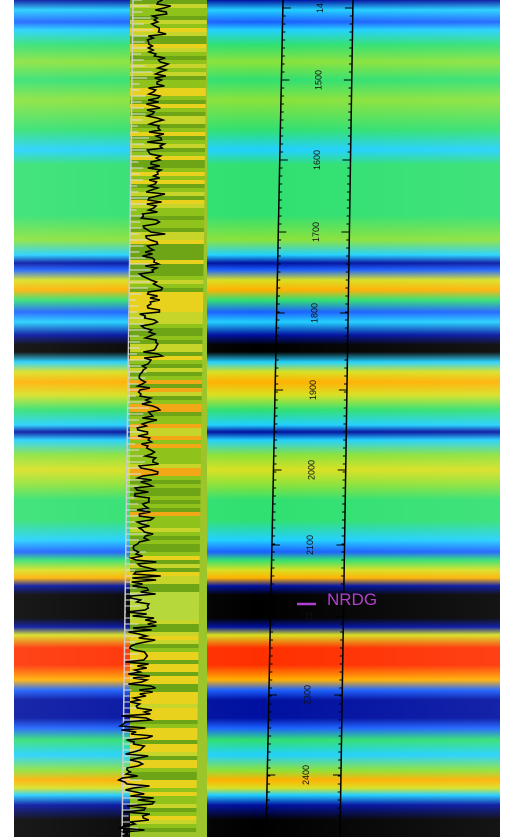 The image size is (508, 837). What do you see at coordinates (314, 313) in the screenshot?
I see `depth-tick-label: 1800` at bounding box center [314, 313].